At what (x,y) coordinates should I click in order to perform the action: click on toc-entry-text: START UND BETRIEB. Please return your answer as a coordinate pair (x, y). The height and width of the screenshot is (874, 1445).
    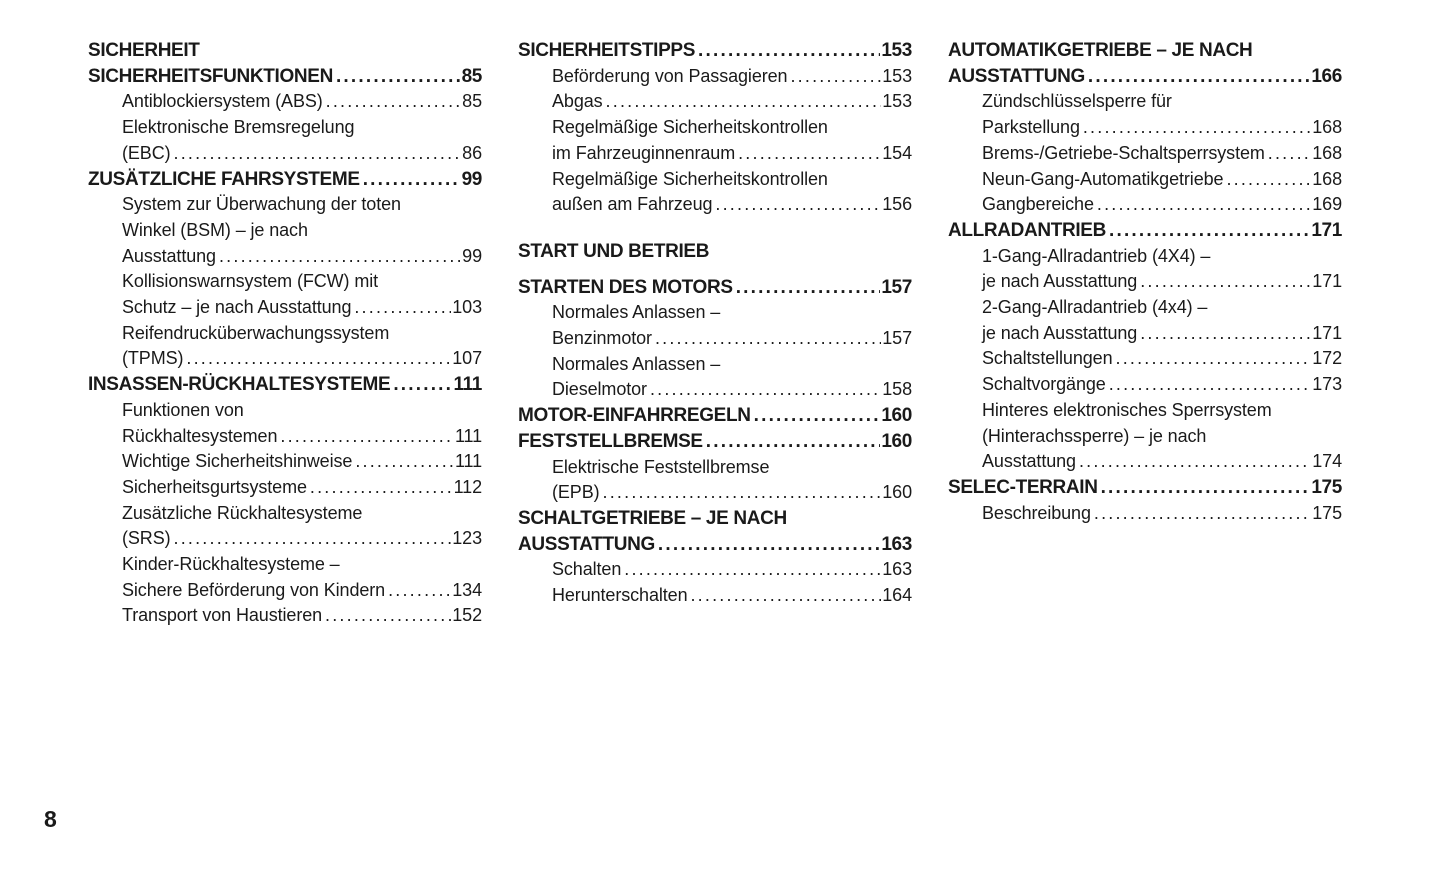
    Looking at the image, I should click on (614, 251).